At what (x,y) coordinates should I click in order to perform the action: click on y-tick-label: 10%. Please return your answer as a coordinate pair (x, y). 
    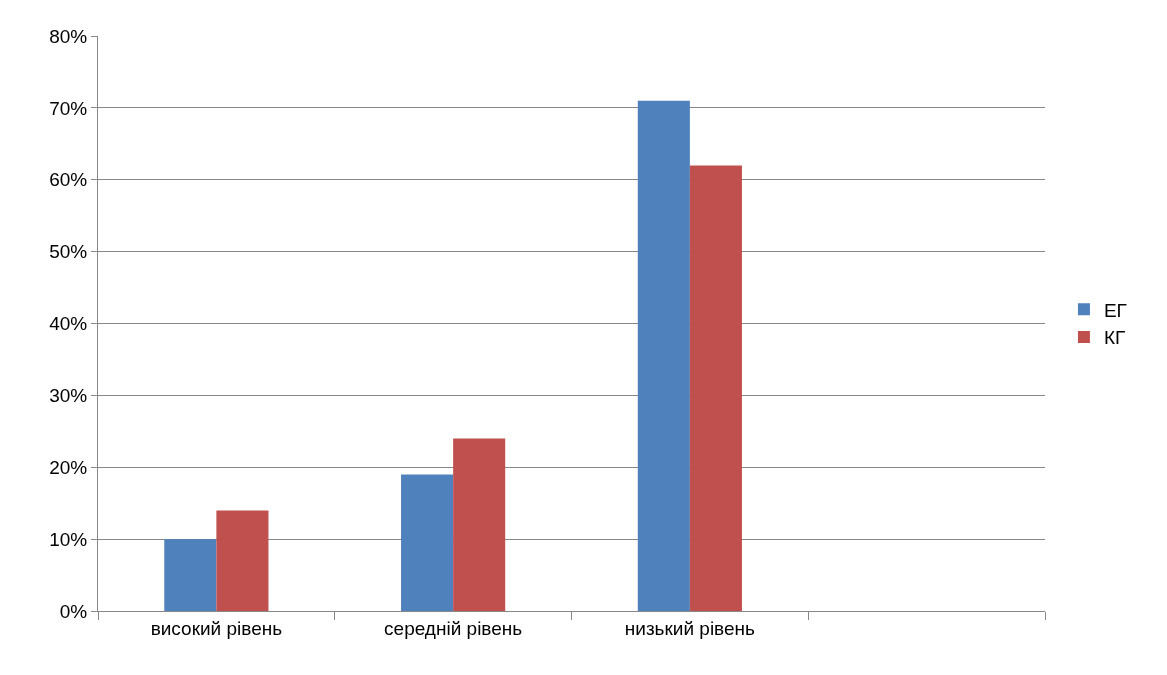
    Looking at the image, I should click on (68, 539).